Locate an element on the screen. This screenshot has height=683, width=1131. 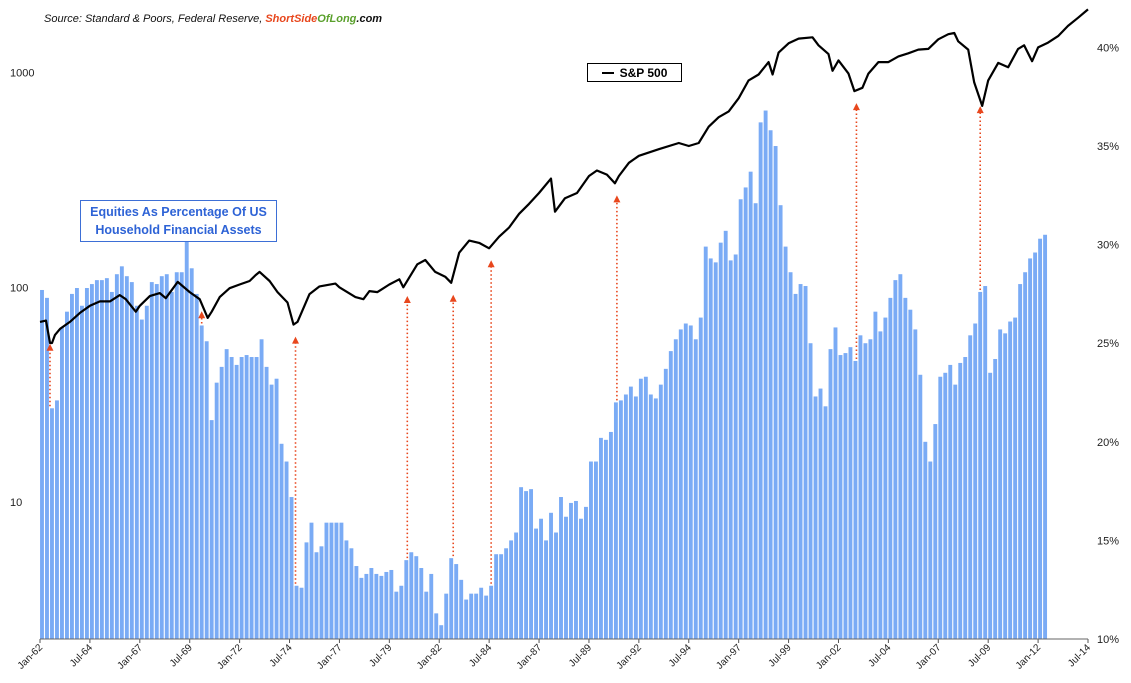
x-tick-label: Jul-99 is located at coordinates (780, 655).